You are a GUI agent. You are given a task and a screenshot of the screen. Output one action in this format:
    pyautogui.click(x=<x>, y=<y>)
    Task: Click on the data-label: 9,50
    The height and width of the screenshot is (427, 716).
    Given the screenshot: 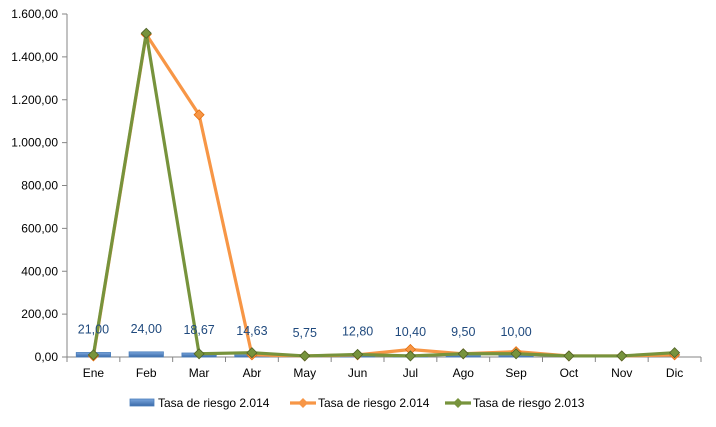 What is the action you would take?
    pyautogui.click(x=463, y=332)
    